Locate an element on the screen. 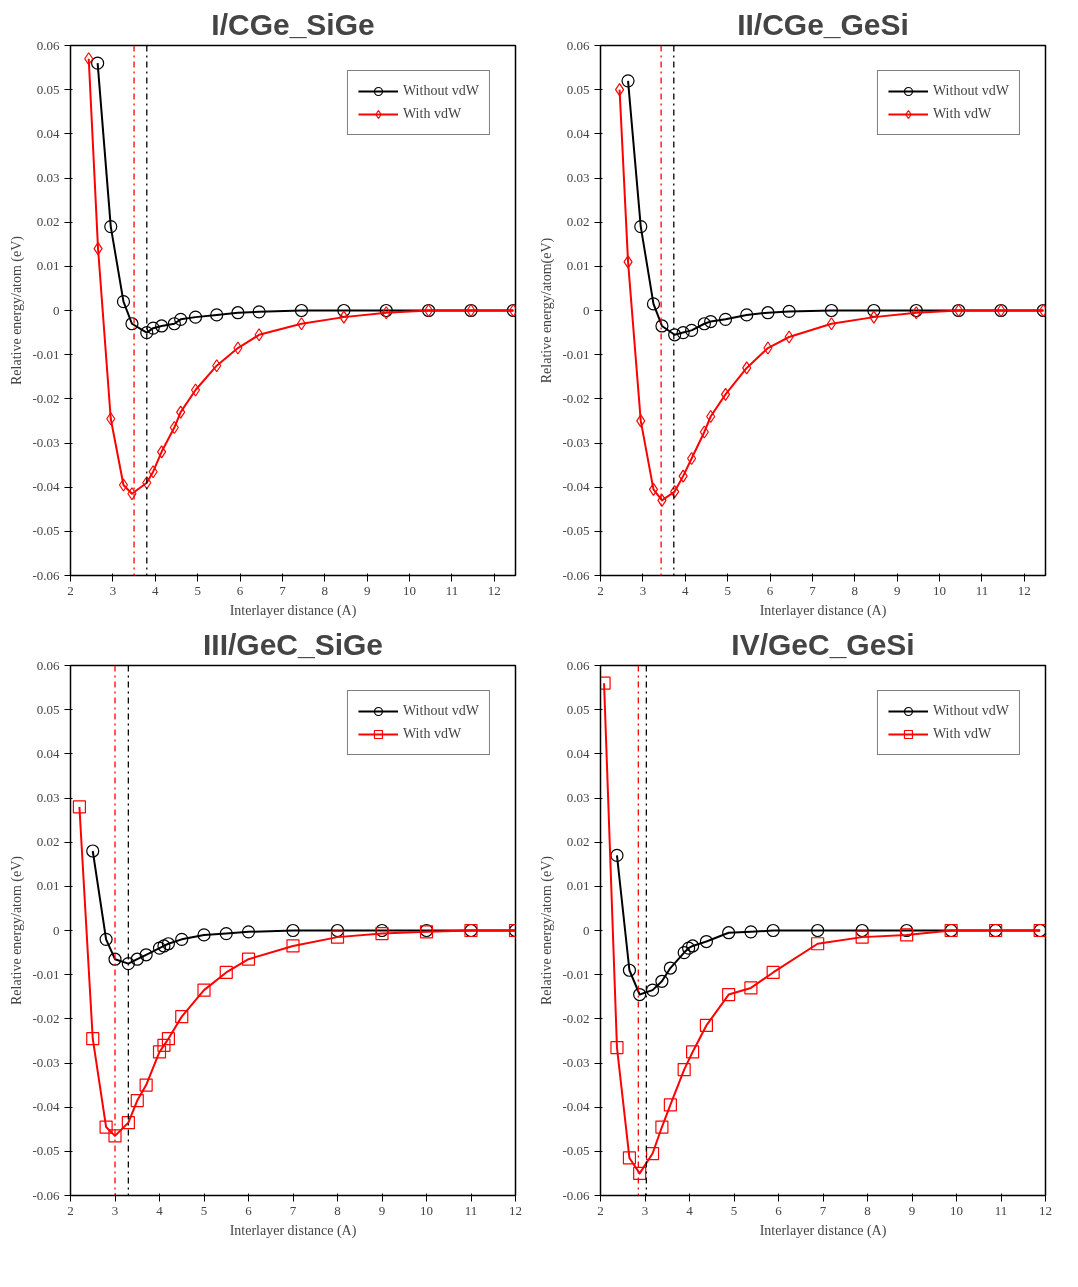  chart-title: III/GeC_SiGe is located at coordinates (293, 644).